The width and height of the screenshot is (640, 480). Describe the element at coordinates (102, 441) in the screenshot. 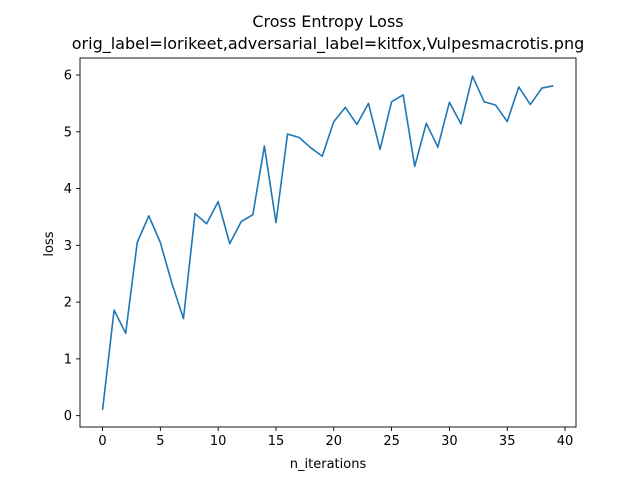

I see `x-tick-label: 0` at that location.